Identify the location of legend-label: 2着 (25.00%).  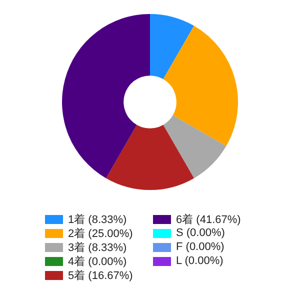
(100, 233).